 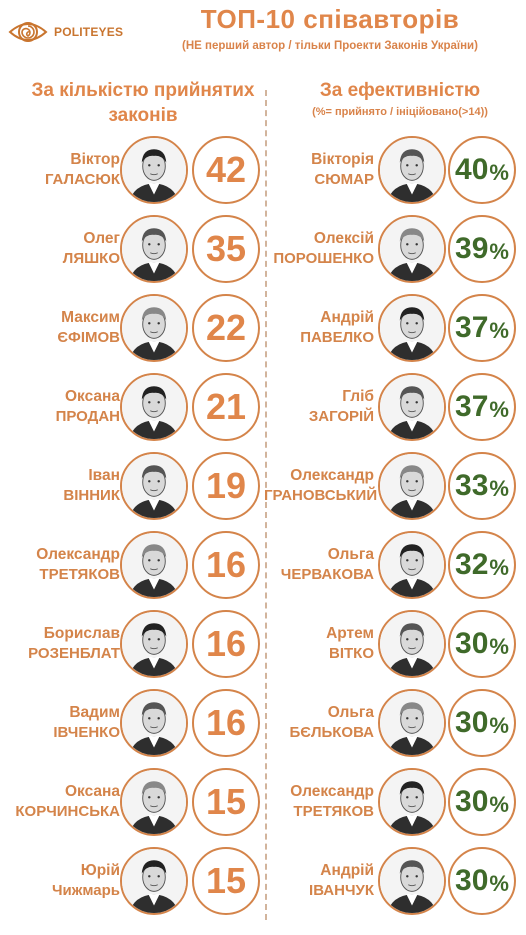 I want to click on first-name: Максим, so click(x=90, y=317).